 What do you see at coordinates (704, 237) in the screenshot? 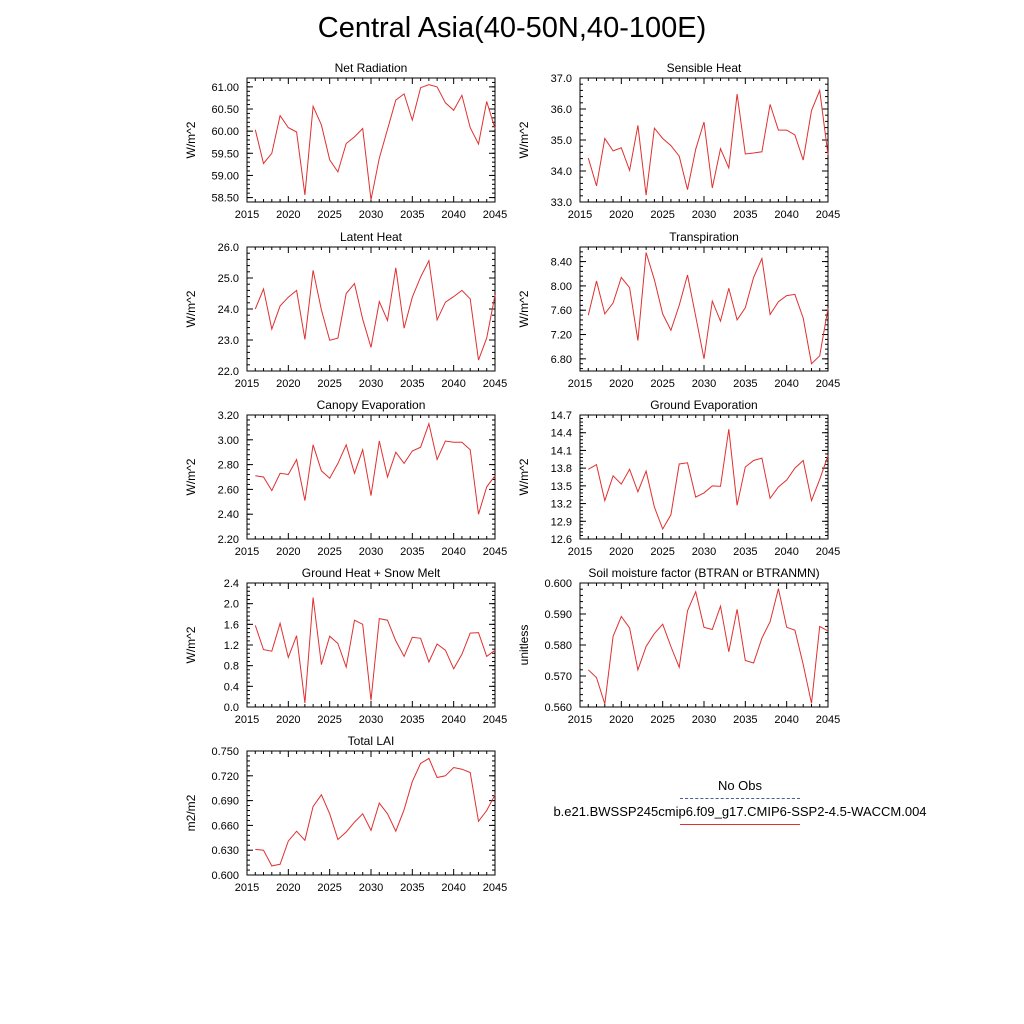
I see `panel-4-title: Transpiration` at bounding box center [704, 237].